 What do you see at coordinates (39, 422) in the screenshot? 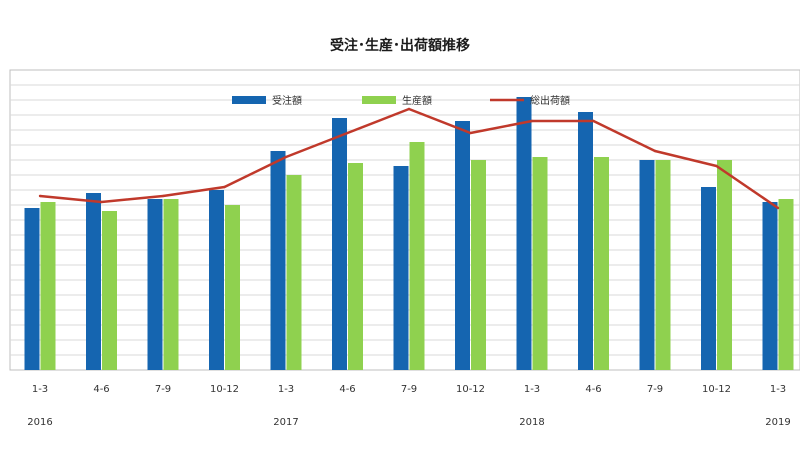
I see `year-label: 2016` at bounding box center [39, 422].